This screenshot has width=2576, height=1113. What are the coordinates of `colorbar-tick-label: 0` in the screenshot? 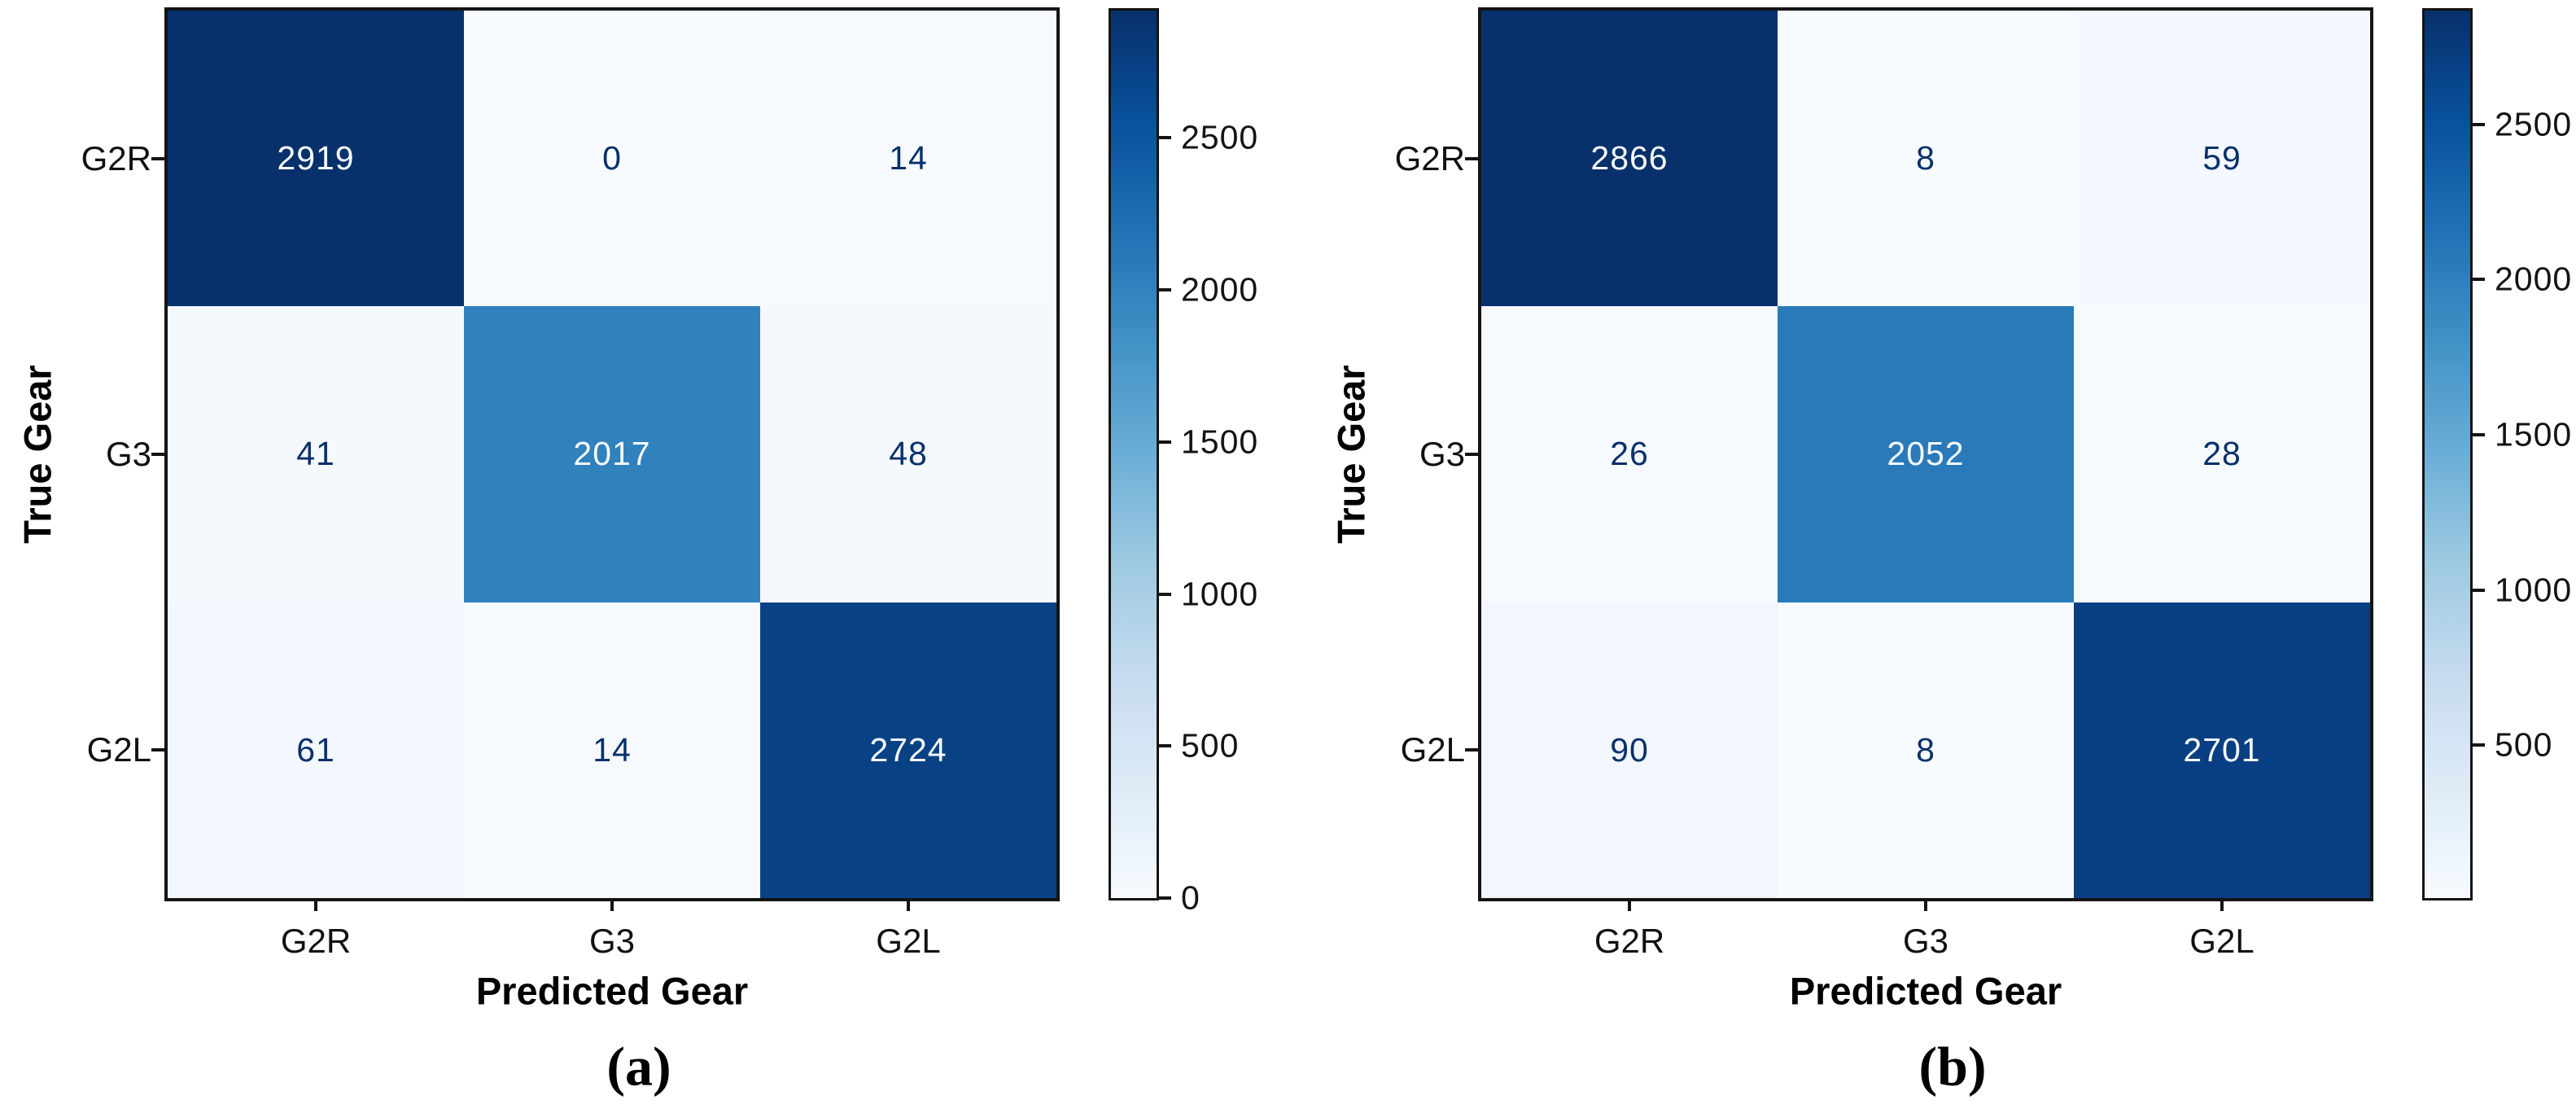 It's located at (1191, 898).